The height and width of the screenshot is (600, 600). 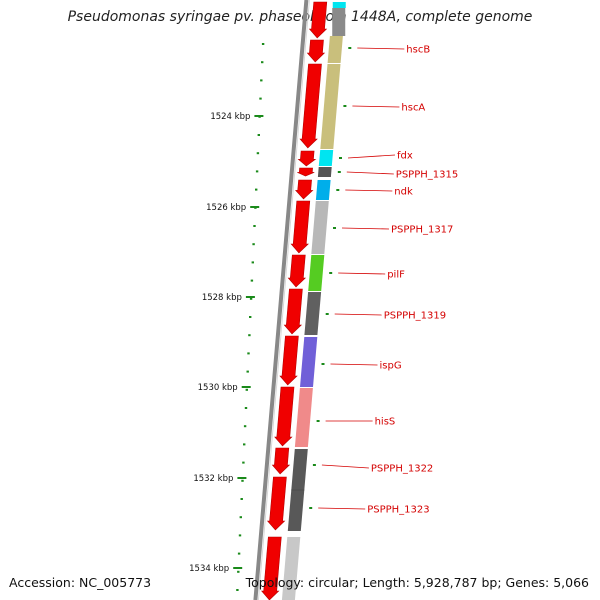 What do you see at coordinates (396, 275) in the screenshot?
I see `gene-label-pilf: pilF` at bounding box center [396, 275].